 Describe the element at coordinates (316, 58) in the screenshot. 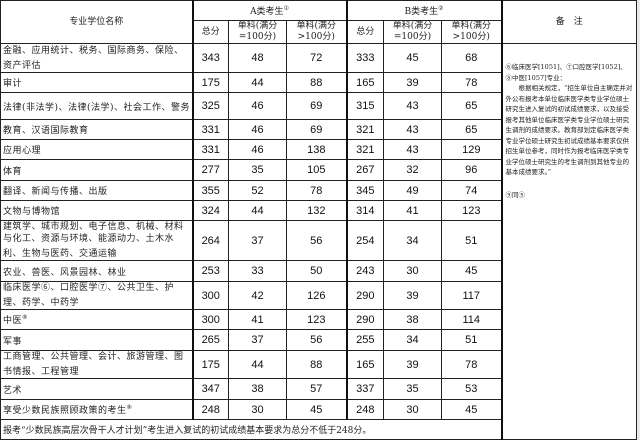

I see `a-score-singlegt100: 72` at that location.